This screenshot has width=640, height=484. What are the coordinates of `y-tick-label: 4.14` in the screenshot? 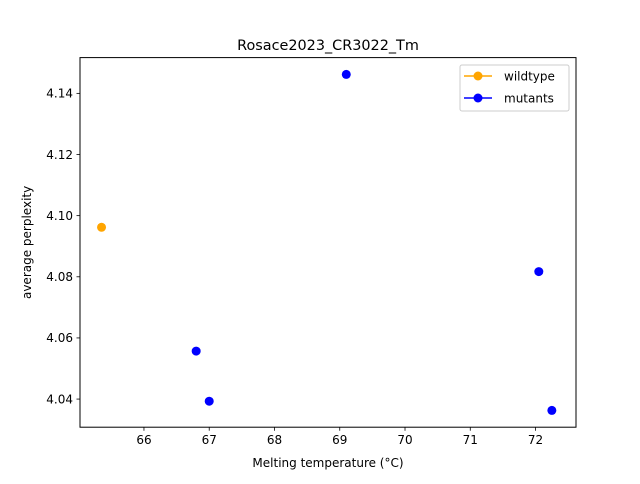 It's located at (59, 94).